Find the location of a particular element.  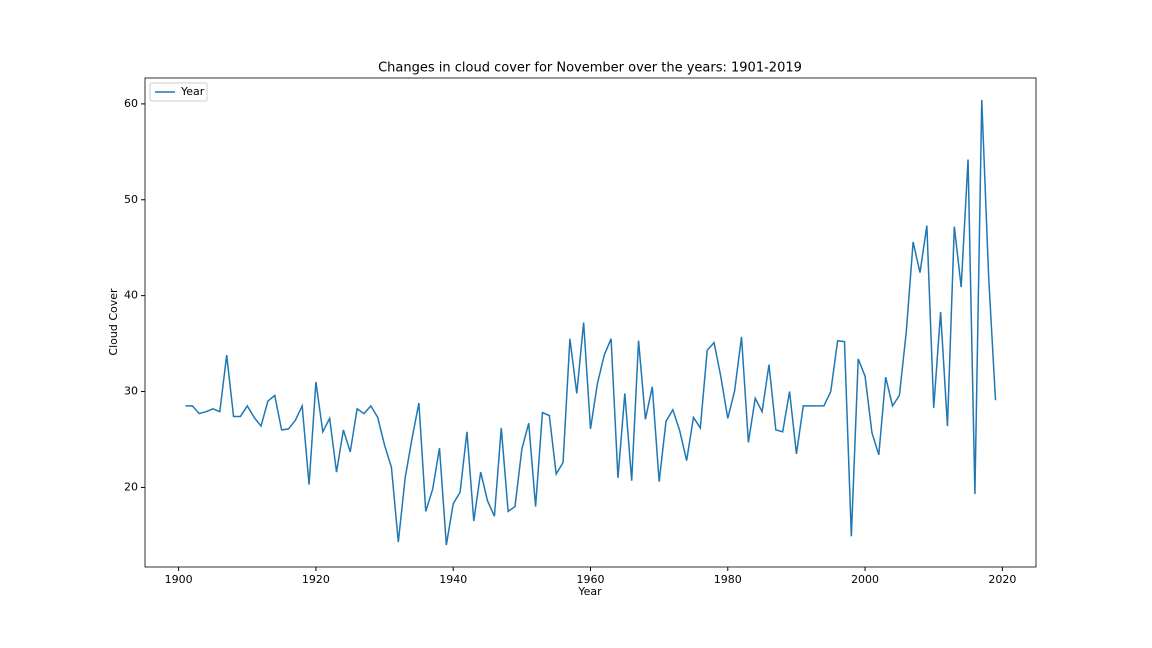

legend-label: Year is located at coordinates (192, 91).